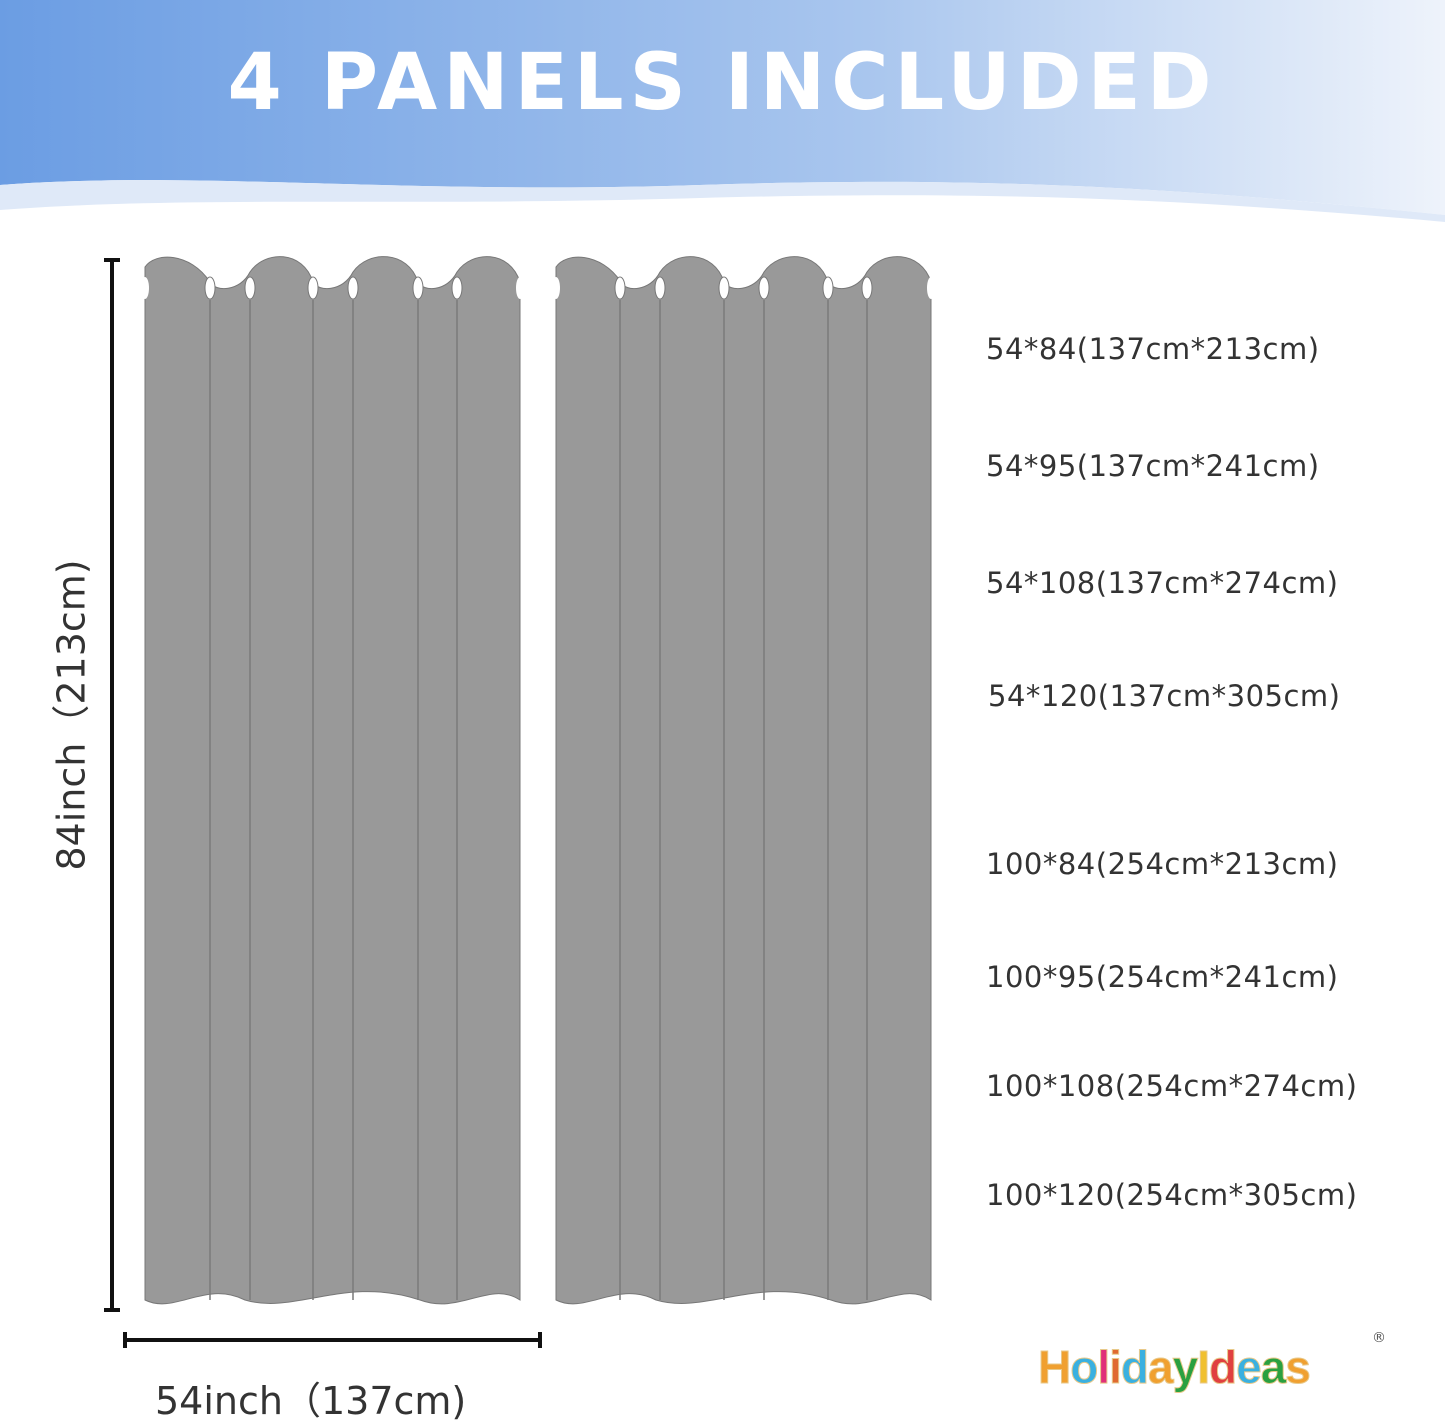 This screenshot has width=1445, height=1425. What do you see at coordinates (1084, 1367) in the screenshot?
I see `logo-letter: o` at bounding box center [1084, 1367].